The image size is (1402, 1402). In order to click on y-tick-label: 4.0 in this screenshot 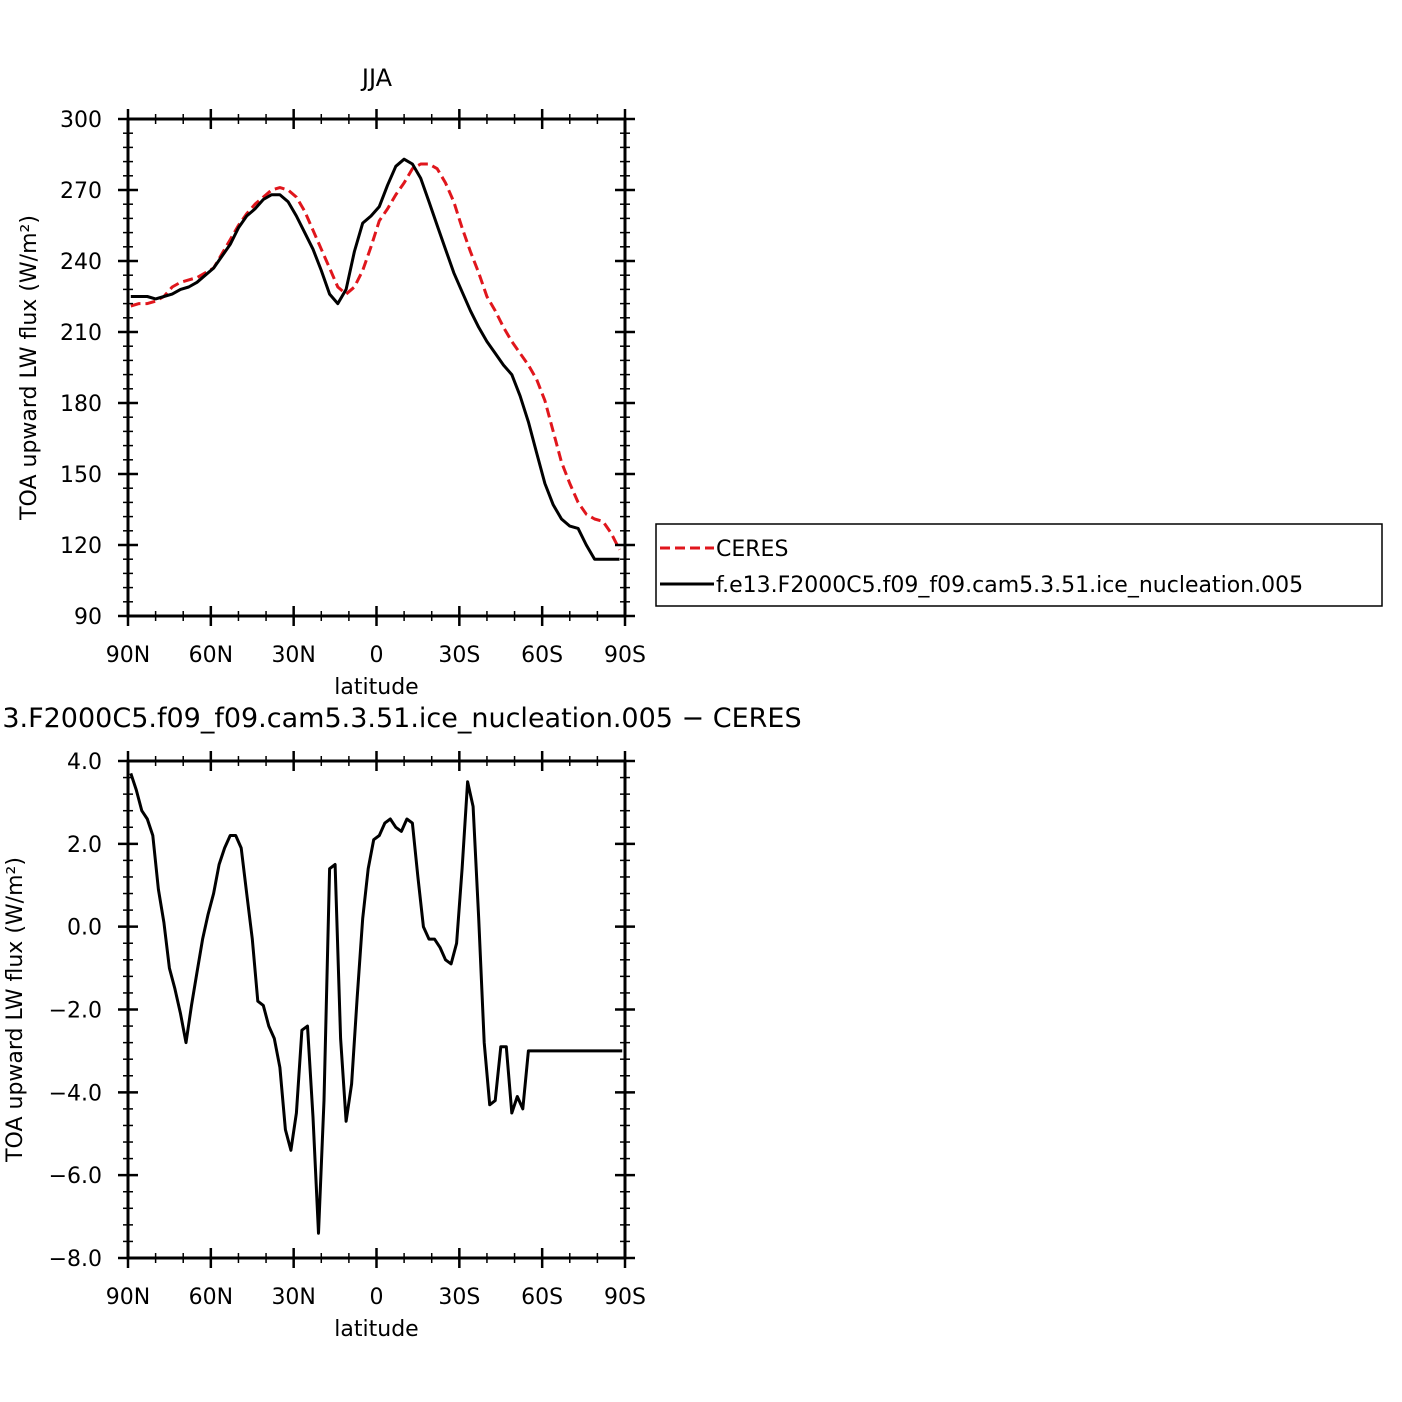, I will do `click(84, 762)`.